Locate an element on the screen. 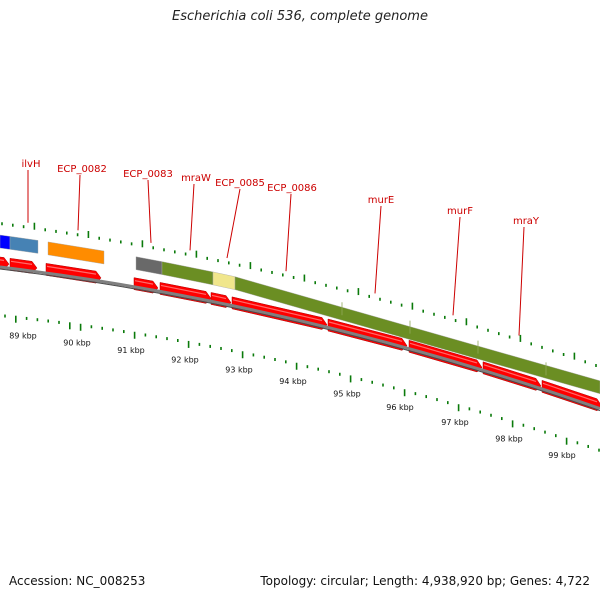  kbp-label: 99 kbp is located at coordinates (562, 455).